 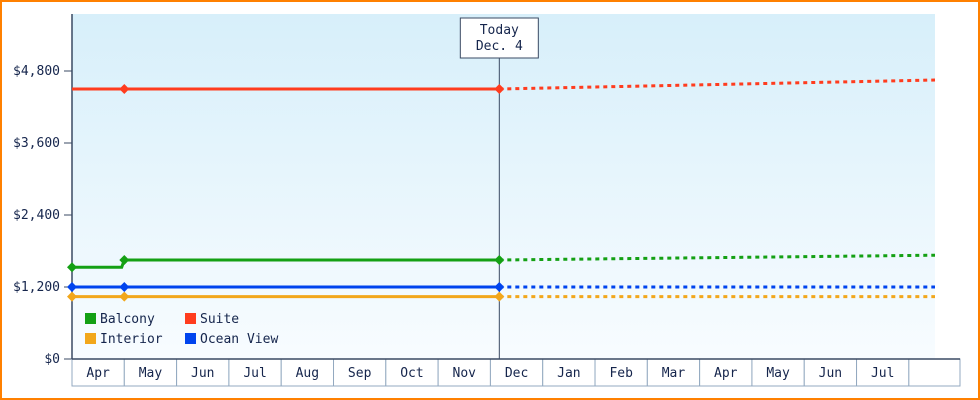 What do you see at coordinates (499, 30) in the screenshot?
I see `today-label: Today` at bounding box center [499, 30].